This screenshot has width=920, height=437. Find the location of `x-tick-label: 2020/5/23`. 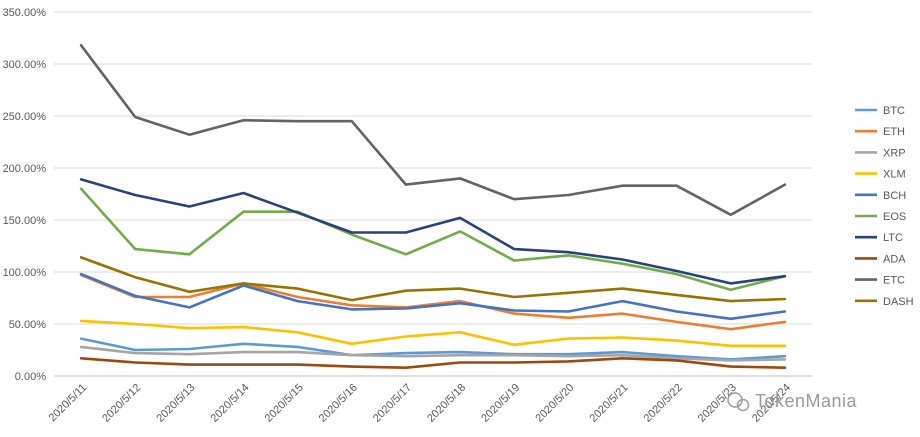

x-tick-label: 2020/5/23 is located at coordinates (717, 403).